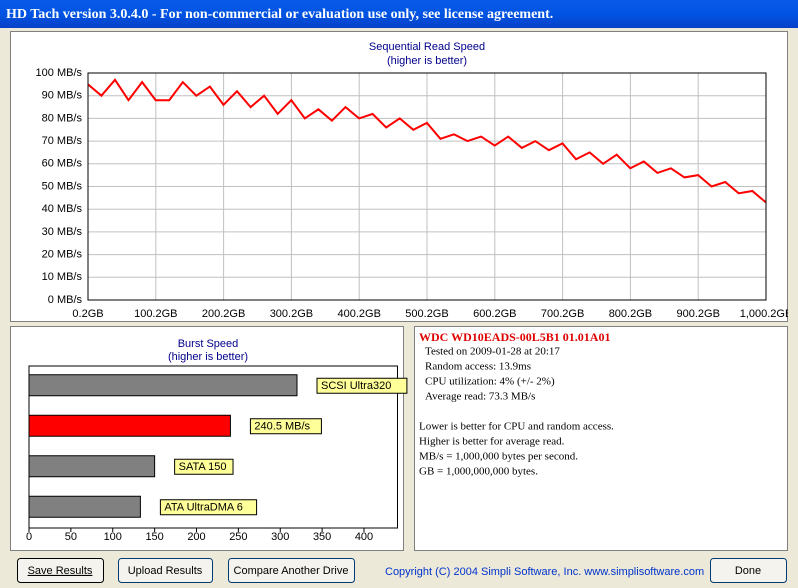 The image size is (798, 588). I want to click on x-tick-label: 300.2GB, so click(291, 314).